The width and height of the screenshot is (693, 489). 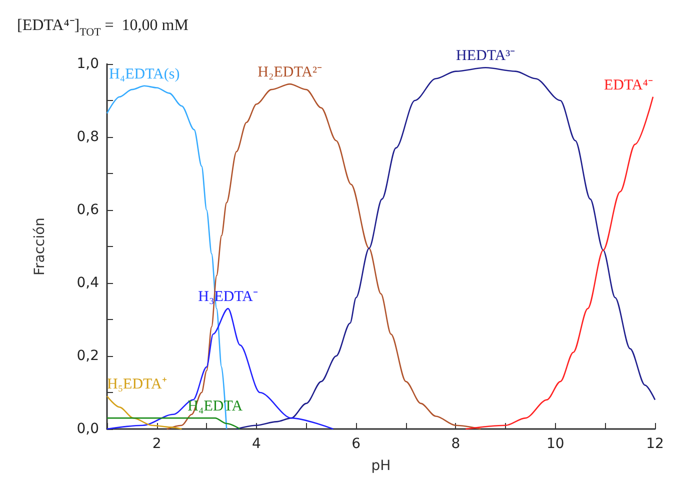 I want to click on x-tick-label: 8, so click(x=455, y=444).